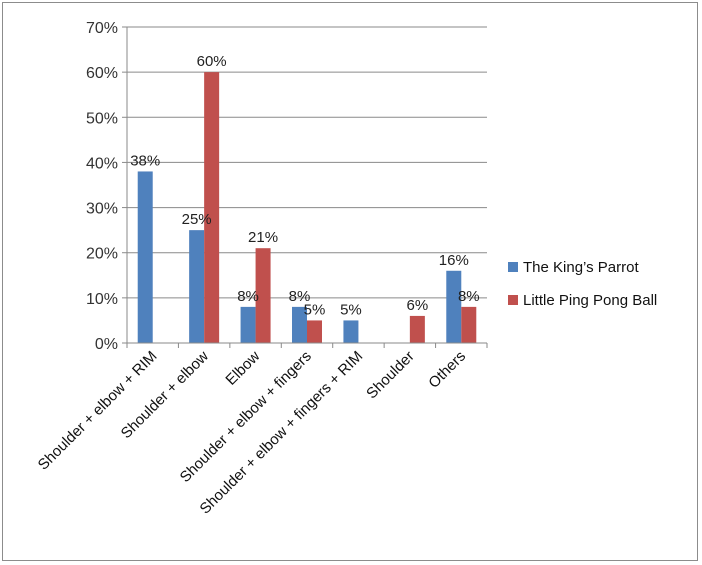  What do you see at coordinates (581, 267) in the screenshot?
I see `legend-label: The King’s Parrot` at bounding box center [581, 267].